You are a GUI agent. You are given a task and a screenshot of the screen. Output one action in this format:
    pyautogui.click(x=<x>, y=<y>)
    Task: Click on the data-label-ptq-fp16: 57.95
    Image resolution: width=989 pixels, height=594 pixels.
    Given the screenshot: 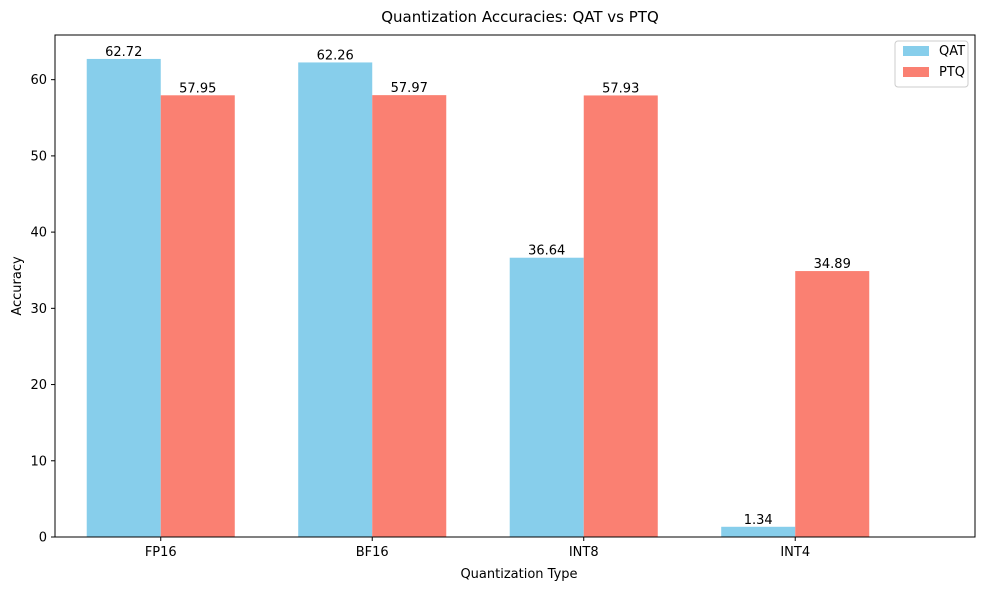 What is the action you would take?
    pyautogui.click(x=197, y=88)
    